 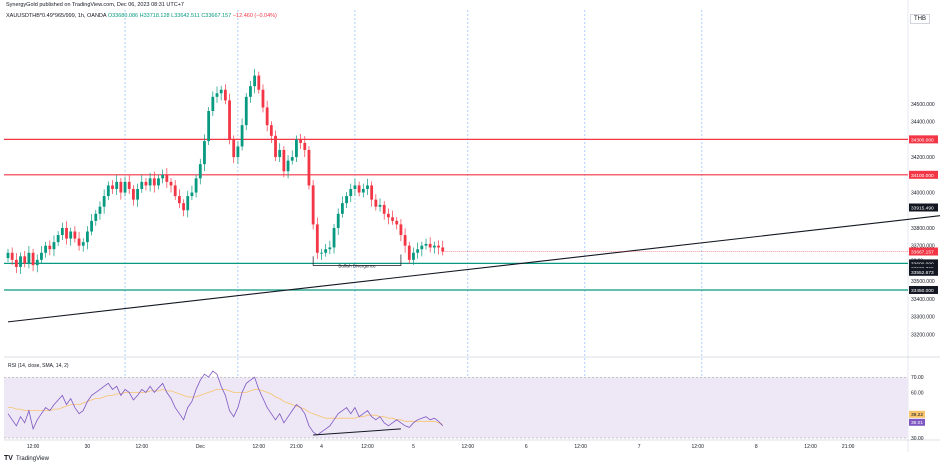 I want to click on ohlc-close: C33667.157, so click(x=216, y=16).